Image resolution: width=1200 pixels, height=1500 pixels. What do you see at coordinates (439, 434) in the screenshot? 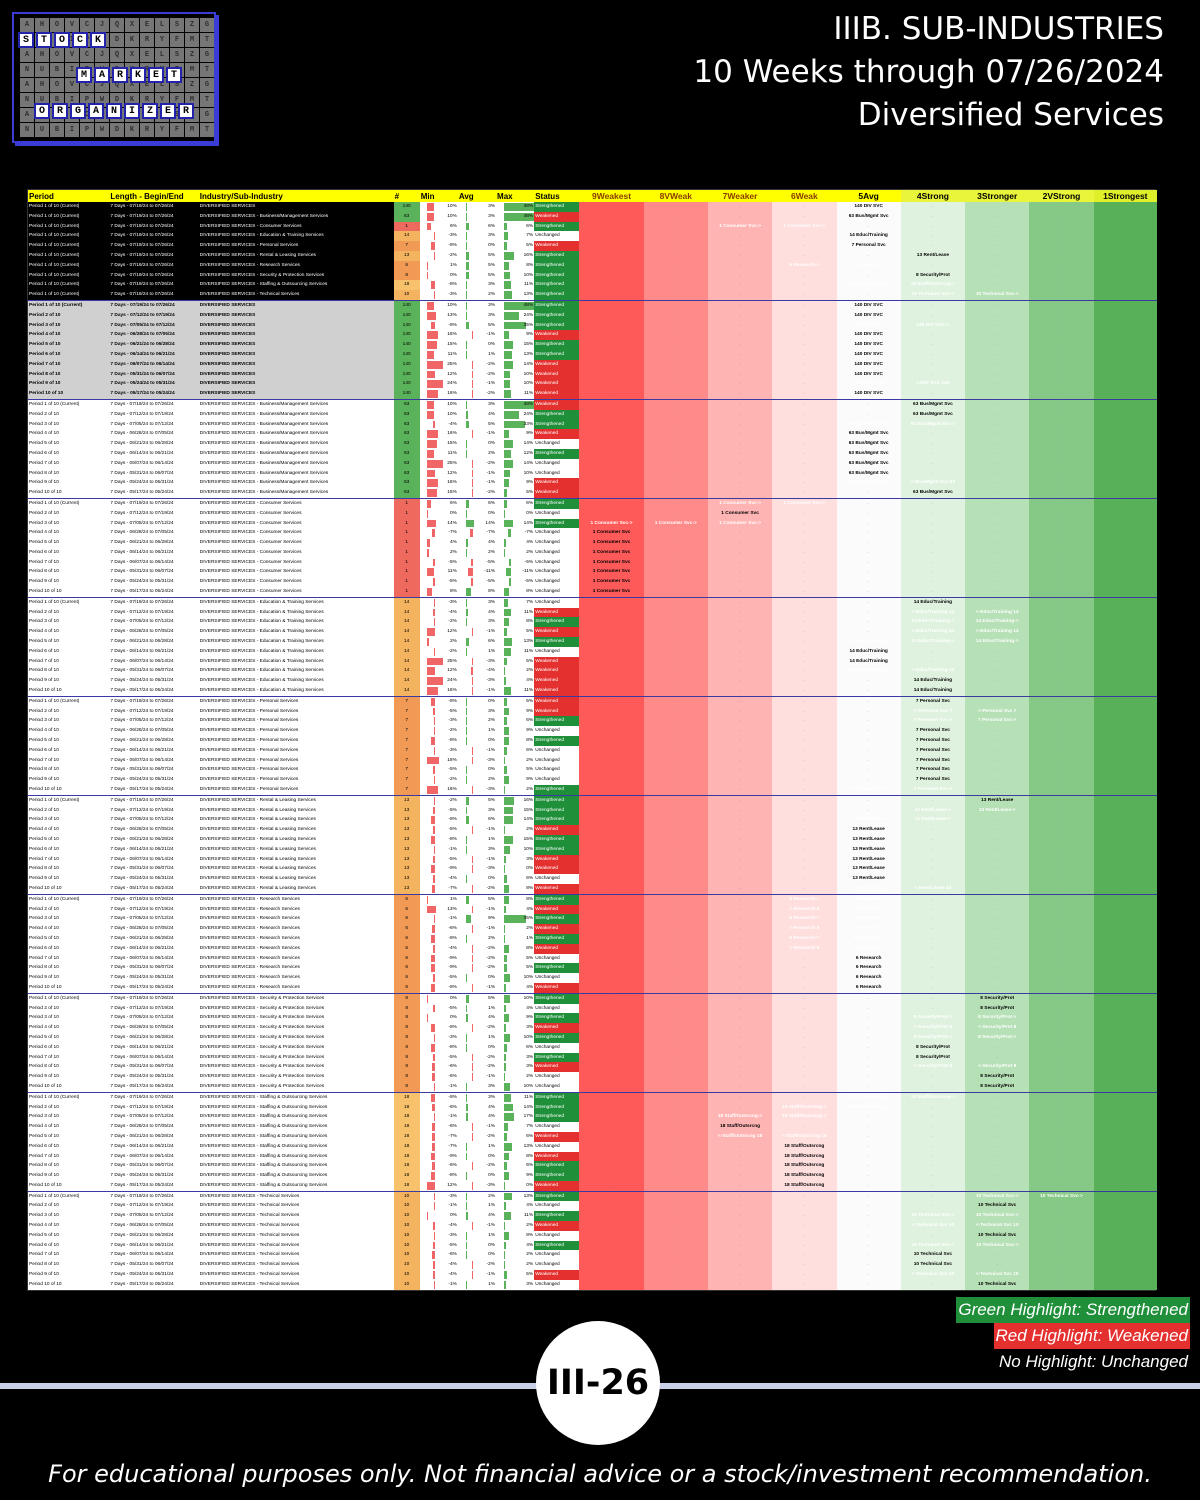
I see `min-cell: 16%` at bounding box center [439, 434].